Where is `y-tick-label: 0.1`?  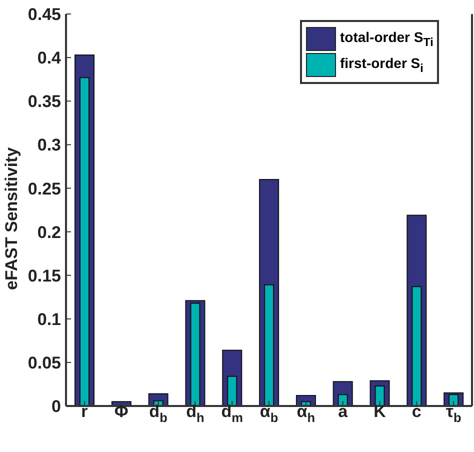 y-tick-label: 0.1 is located at coordinates (49, 319).